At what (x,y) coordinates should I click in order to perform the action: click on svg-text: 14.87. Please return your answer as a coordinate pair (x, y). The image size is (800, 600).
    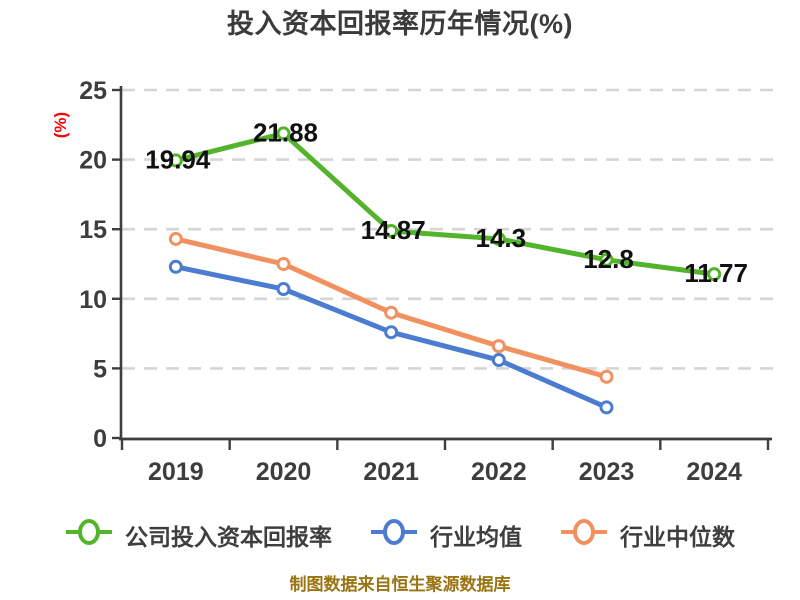
    Looking at the image, I should click on (393, 230).